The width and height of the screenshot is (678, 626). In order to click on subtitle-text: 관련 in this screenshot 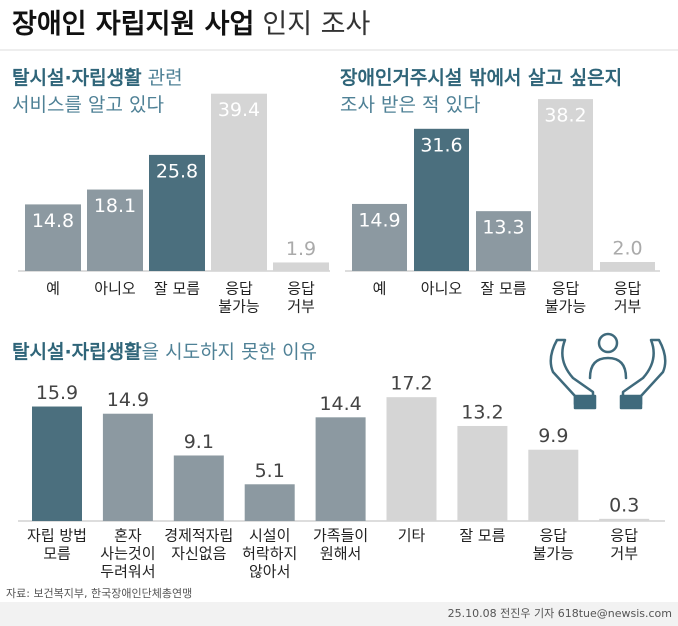, I will do `click(165, 78)`.